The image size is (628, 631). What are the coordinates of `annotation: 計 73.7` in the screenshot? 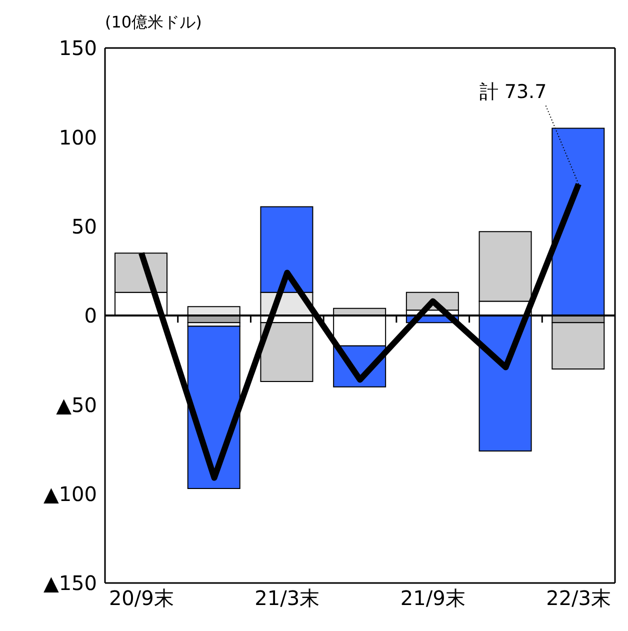 It's located at (513, 92).